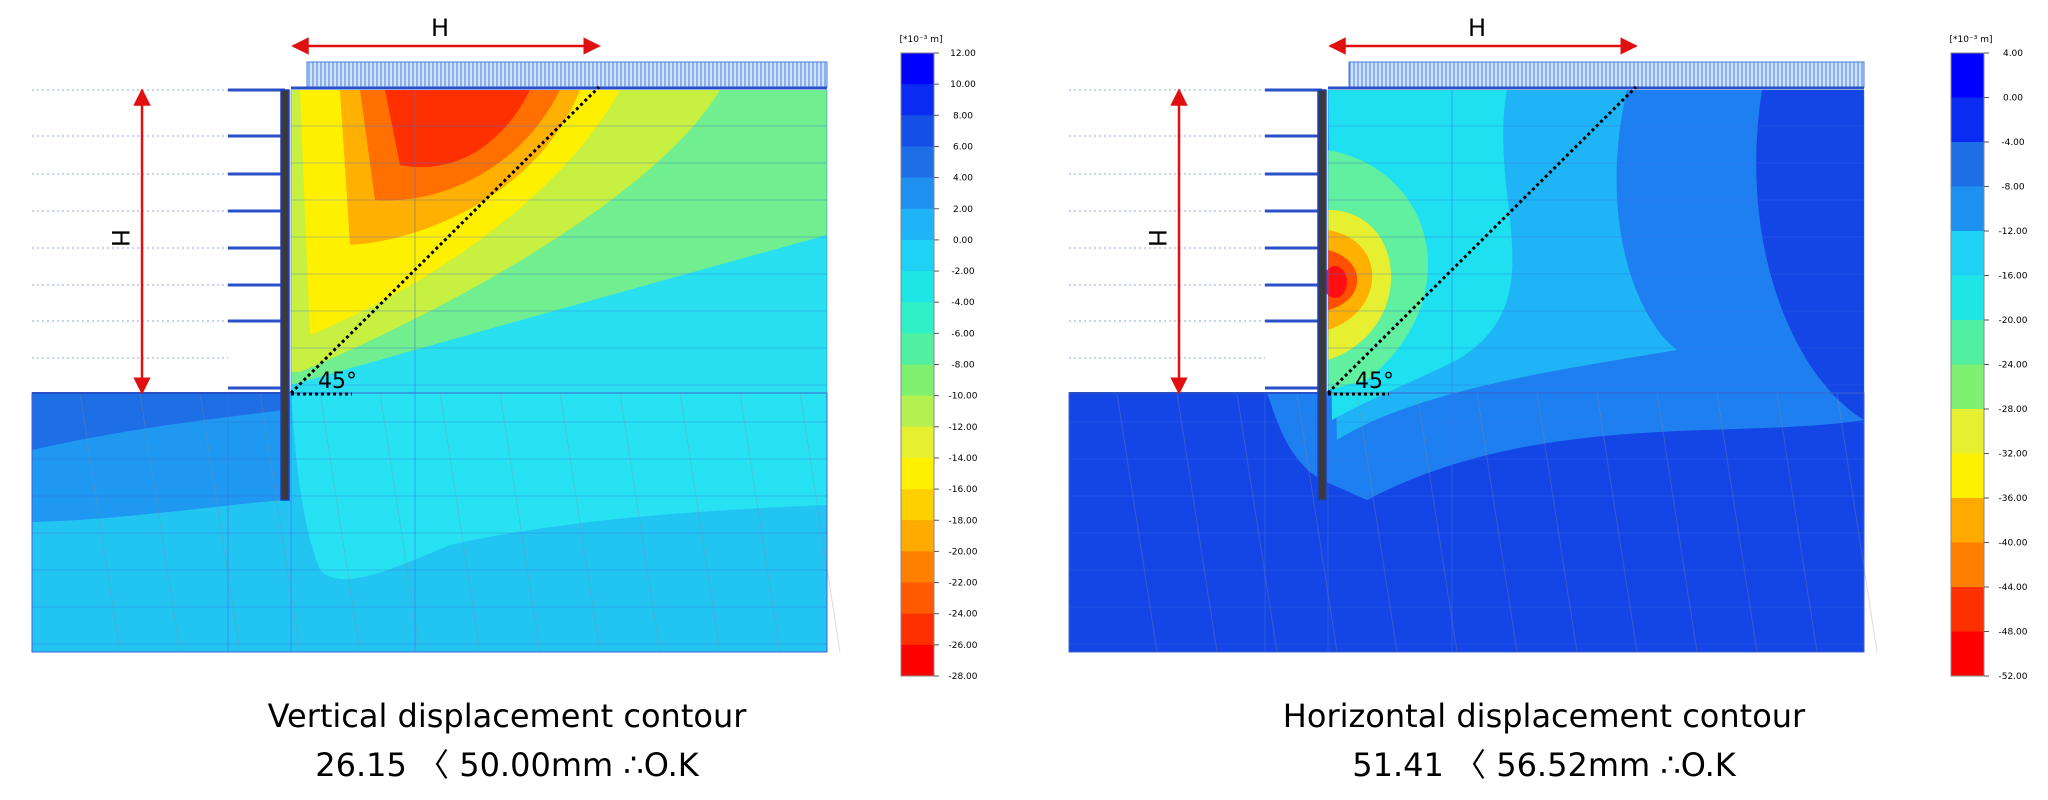  Describe the element at coordinates (962, 646) in the screenshot. I see `colorbar-tick-label: -26.00` at that location.